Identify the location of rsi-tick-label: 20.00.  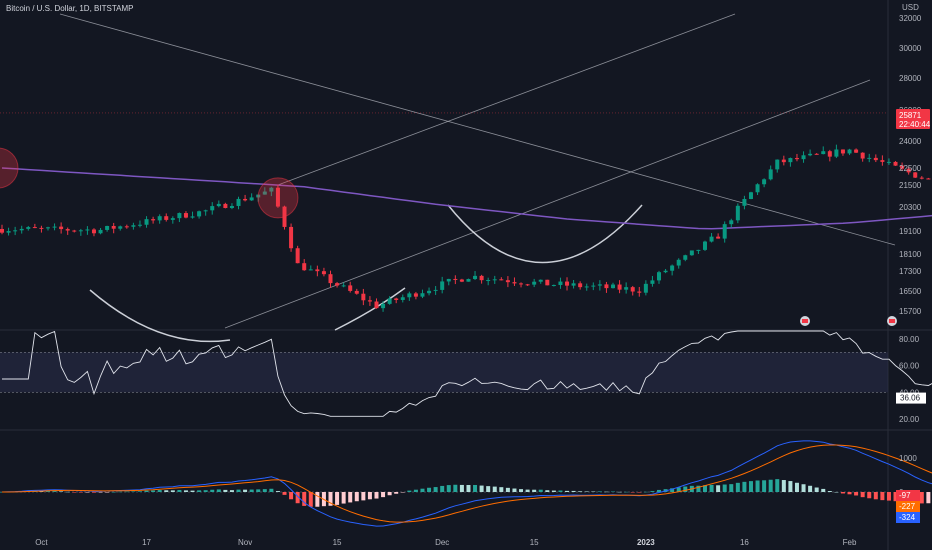
(909, 419).